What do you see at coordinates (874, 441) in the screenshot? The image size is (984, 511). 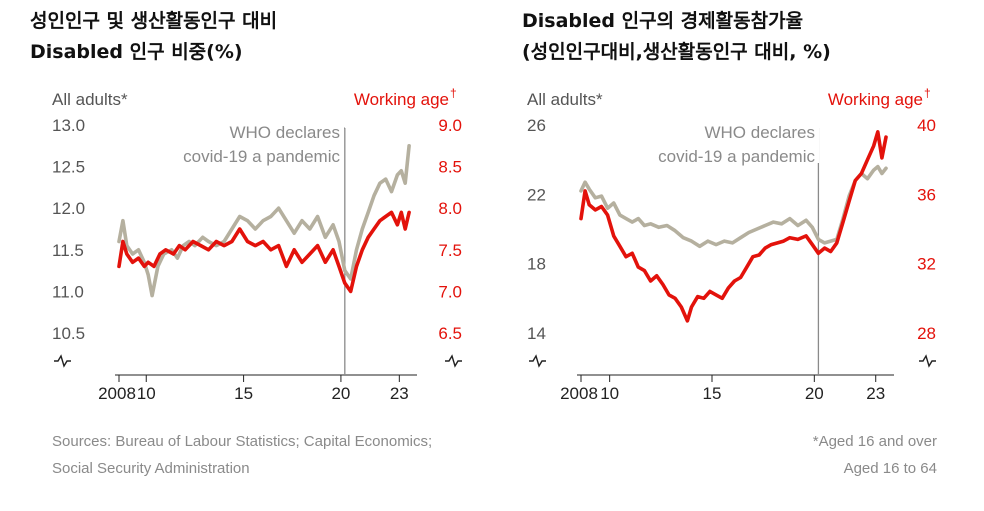 I see `note-all-adults: *Aged 16 and over` at bounding box center [874, 441].